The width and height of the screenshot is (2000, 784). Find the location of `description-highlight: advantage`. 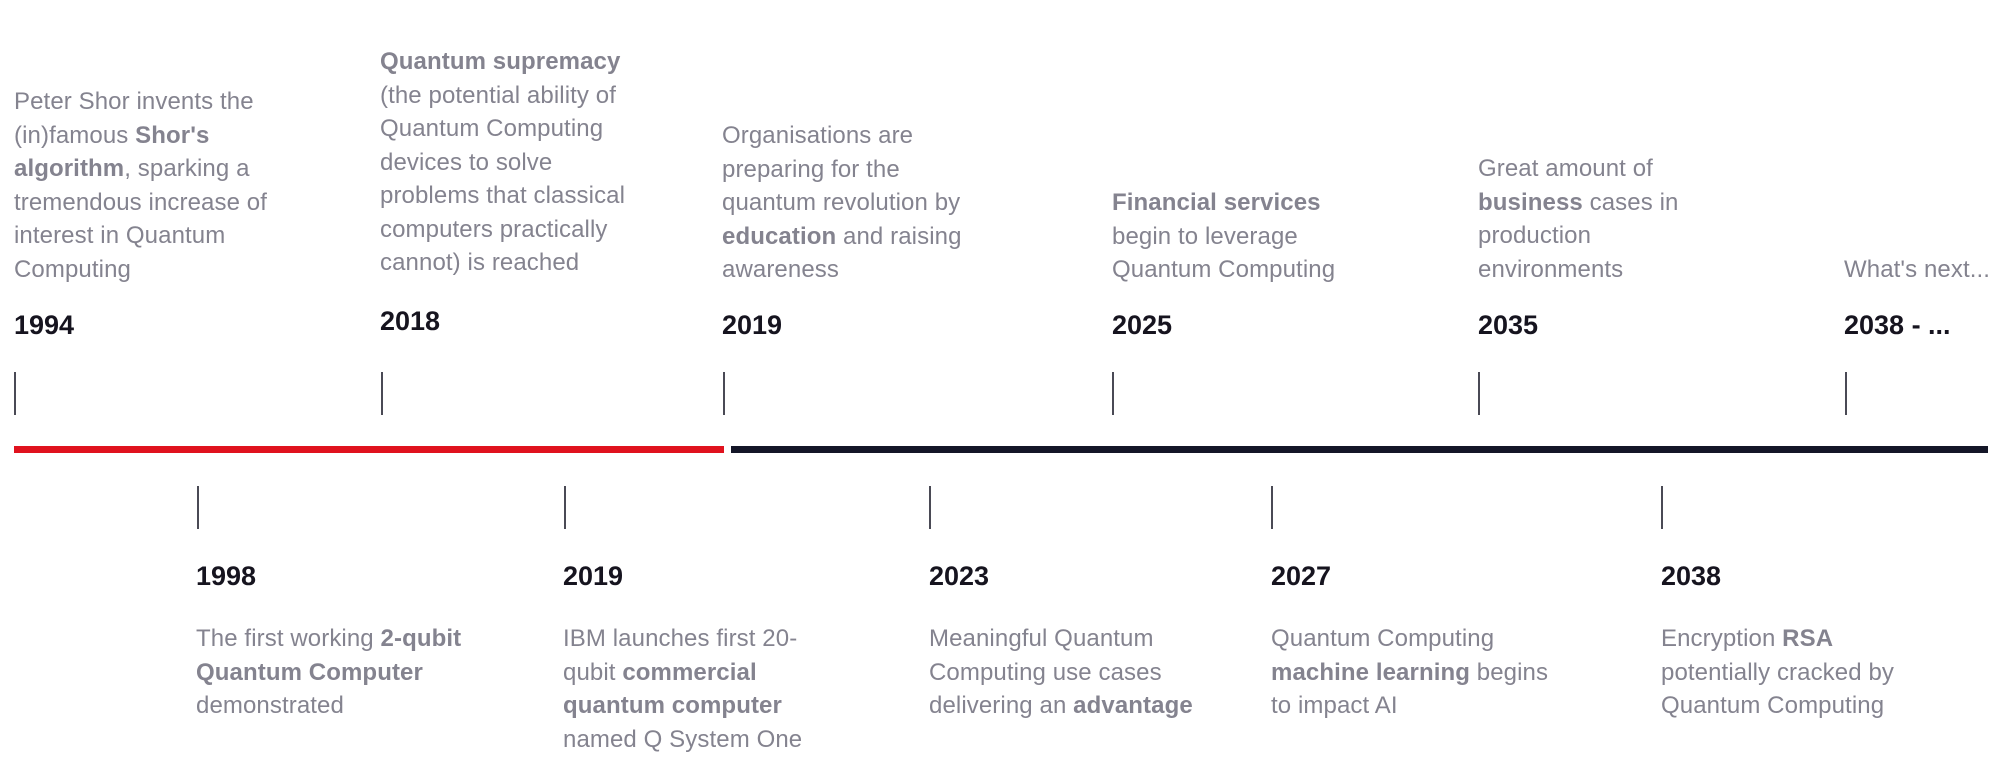

description-highlight: advantage is located at coordinates (1133, 705).